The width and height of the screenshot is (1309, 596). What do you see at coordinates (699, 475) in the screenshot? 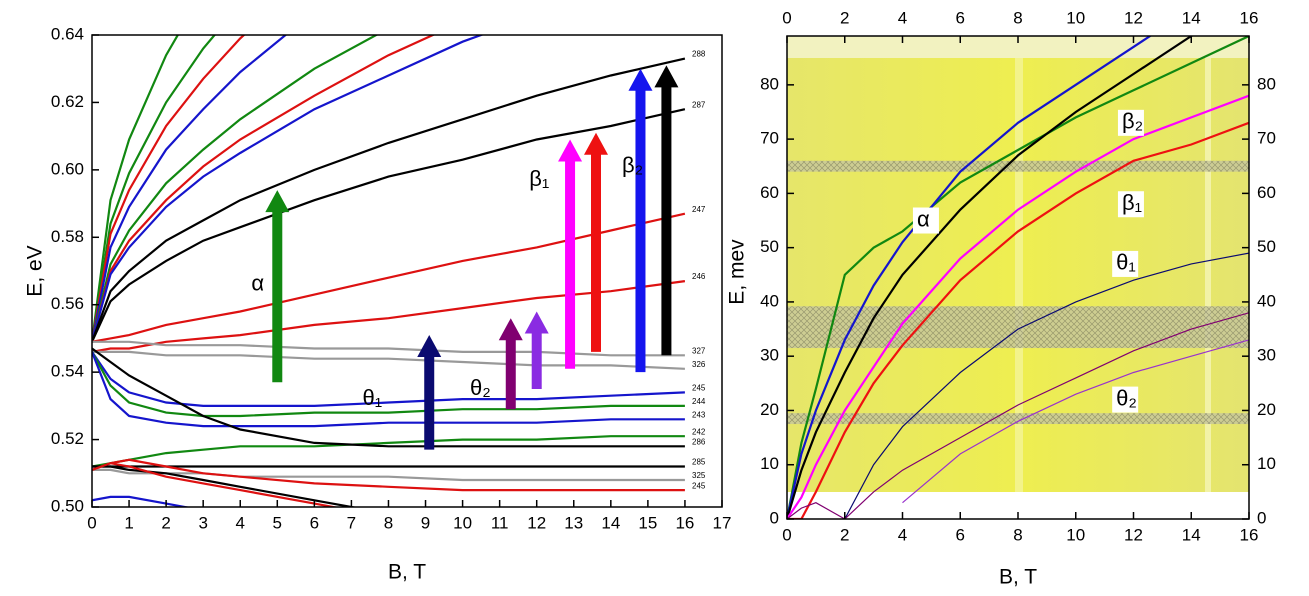
I see `level-label: 325` at bounding box center [699, 475].